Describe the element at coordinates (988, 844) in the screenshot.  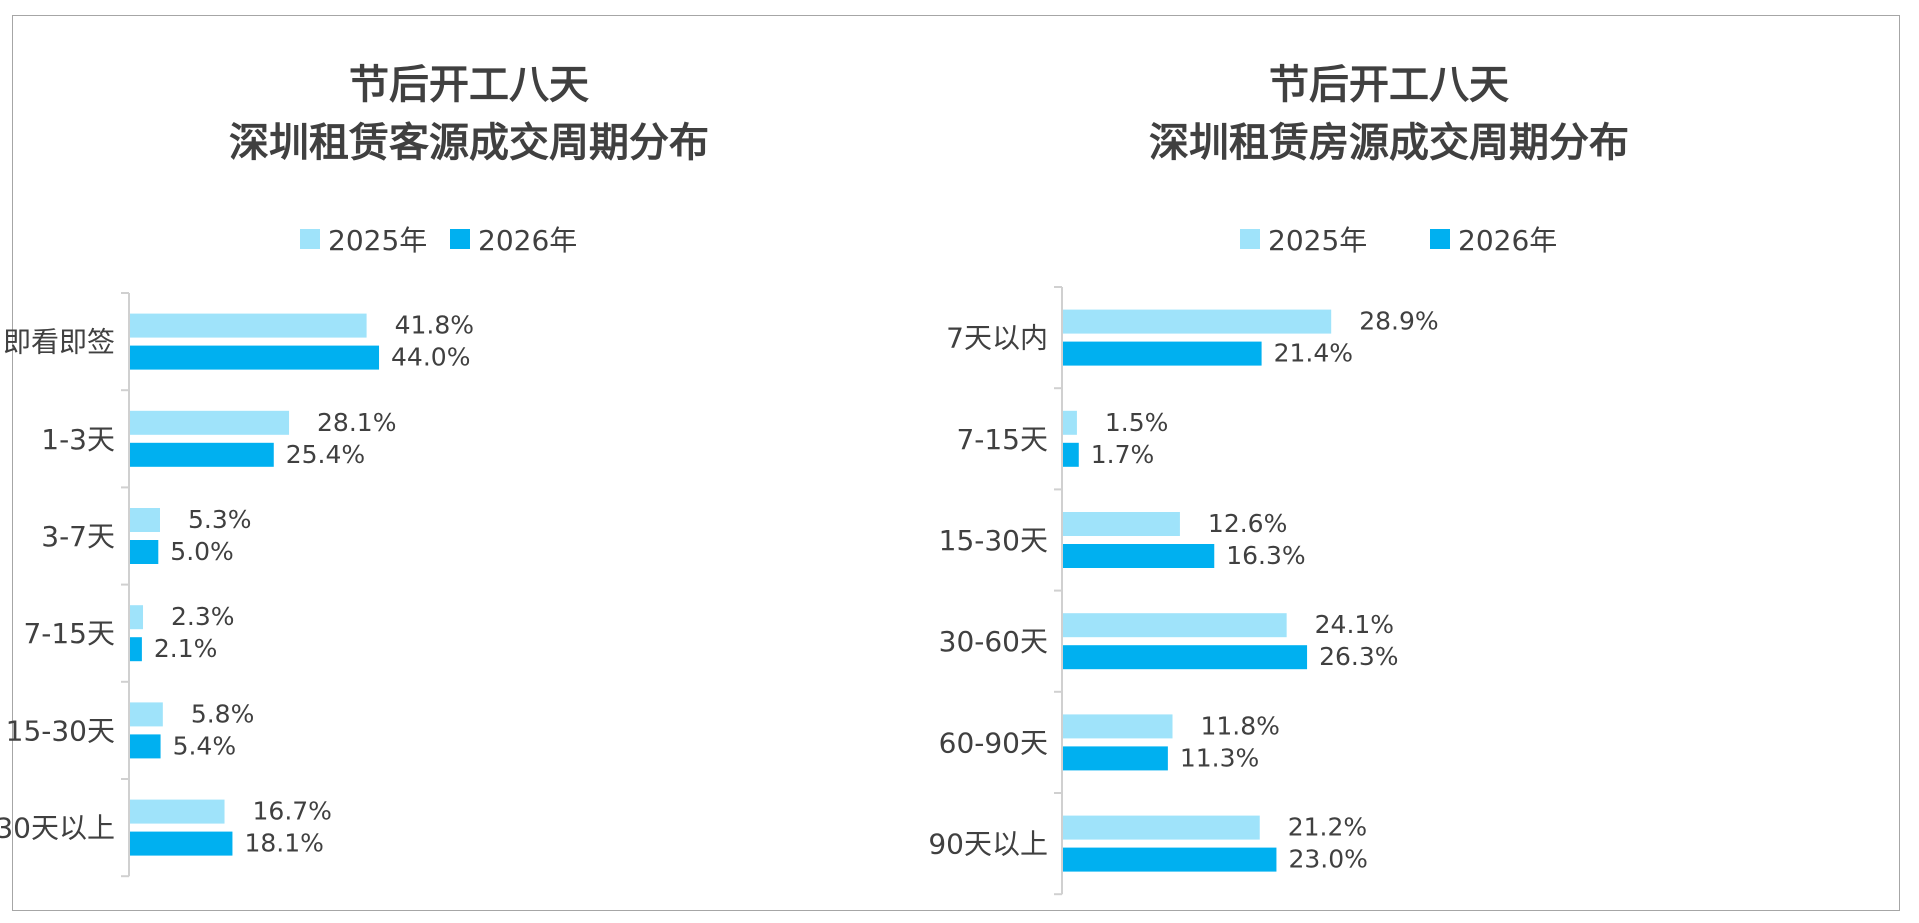
I see `category-label: 90天以上` at that location.